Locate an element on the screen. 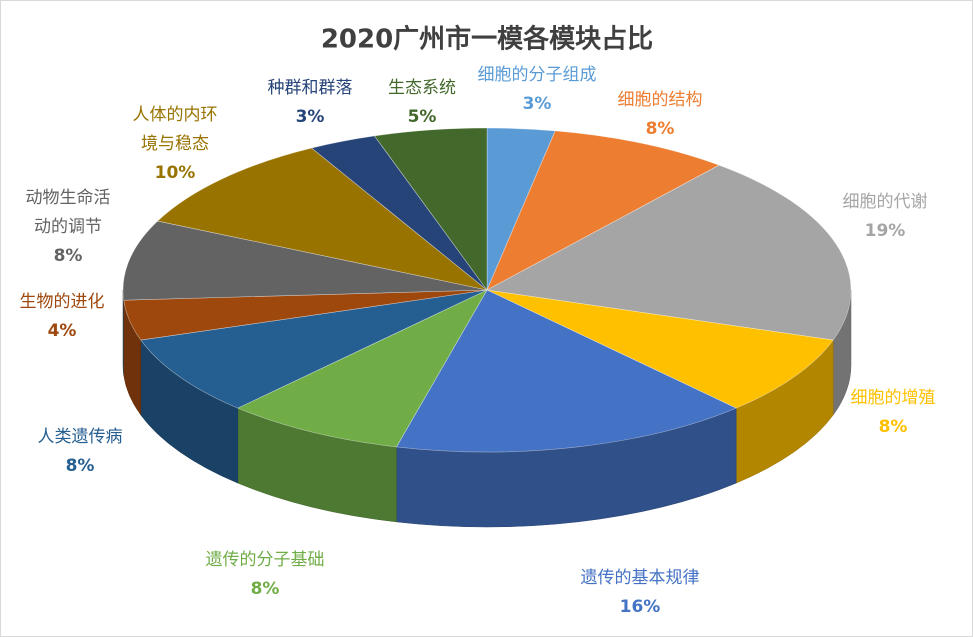 This screenshot has height=637, width=973. data-label-name: 动物生命活动的调节 is located at coordinates (68, 212).